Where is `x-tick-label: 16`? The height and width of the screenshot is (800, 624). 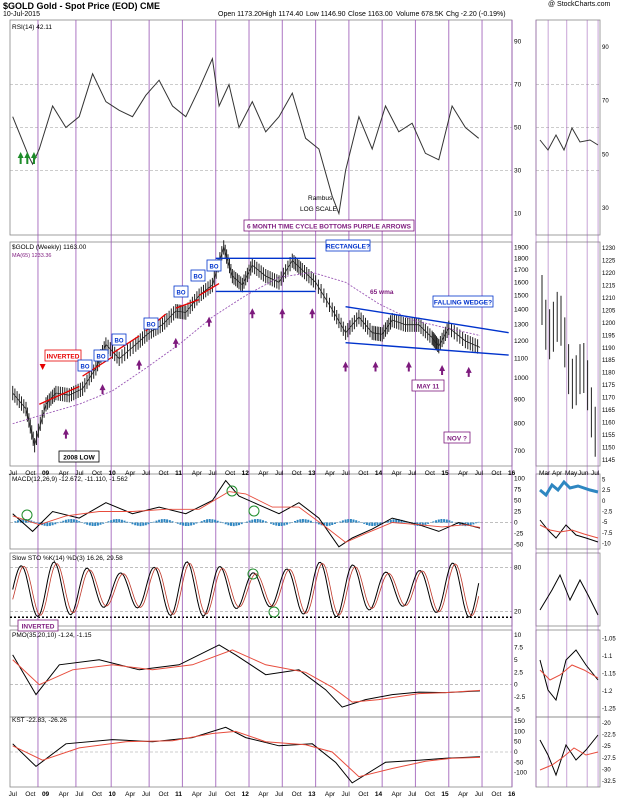 x-tick-label: 16 is located at coordinates (512, 473).